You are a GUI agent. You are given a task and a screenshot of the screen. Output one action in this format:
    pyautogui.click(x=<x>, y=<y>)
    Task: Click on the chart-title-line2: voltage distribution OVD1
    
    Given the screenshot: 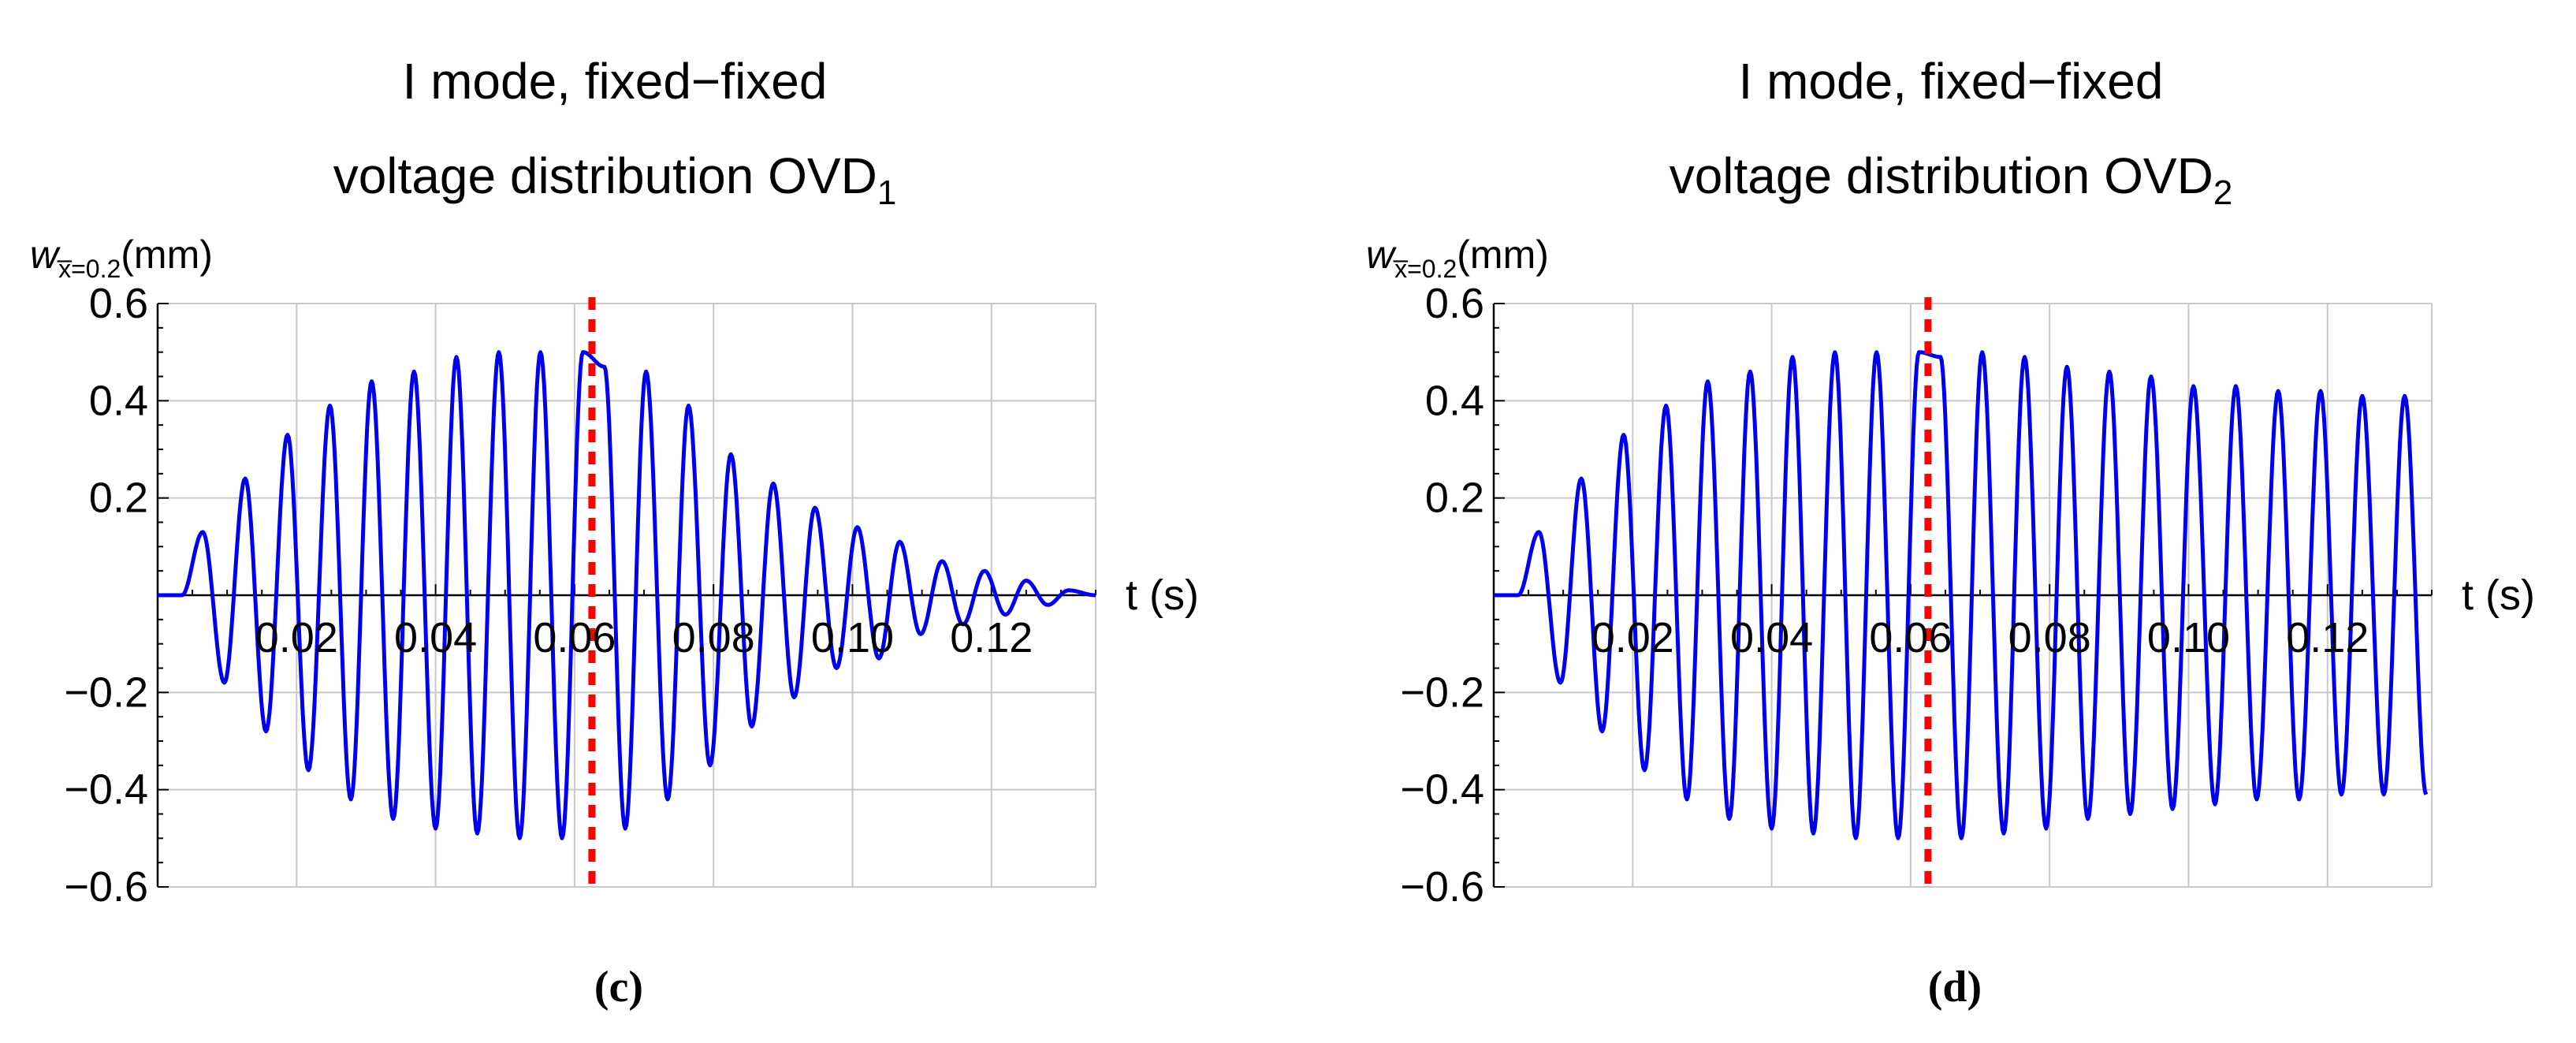 What is the action you would take?
    pyautogui.click(x=615, y=180)
    